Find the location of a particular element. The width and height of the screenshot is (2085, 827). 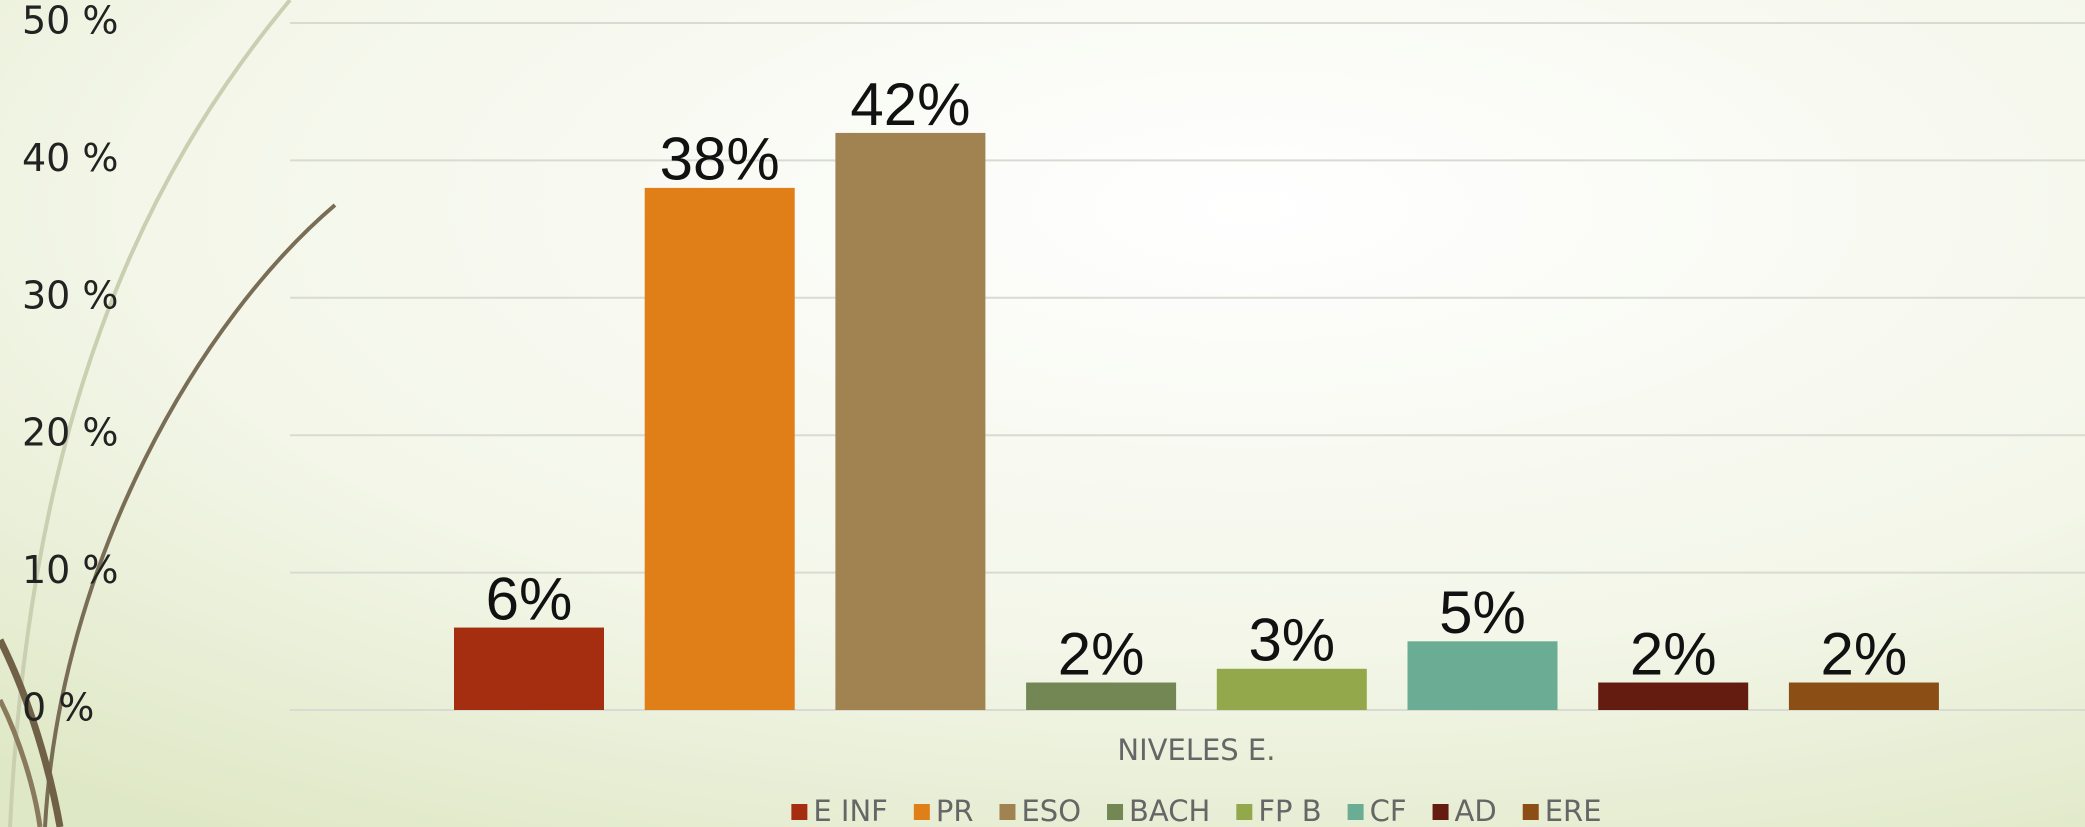

y-tick-label: 20 % is located at coordinates (70, 433).